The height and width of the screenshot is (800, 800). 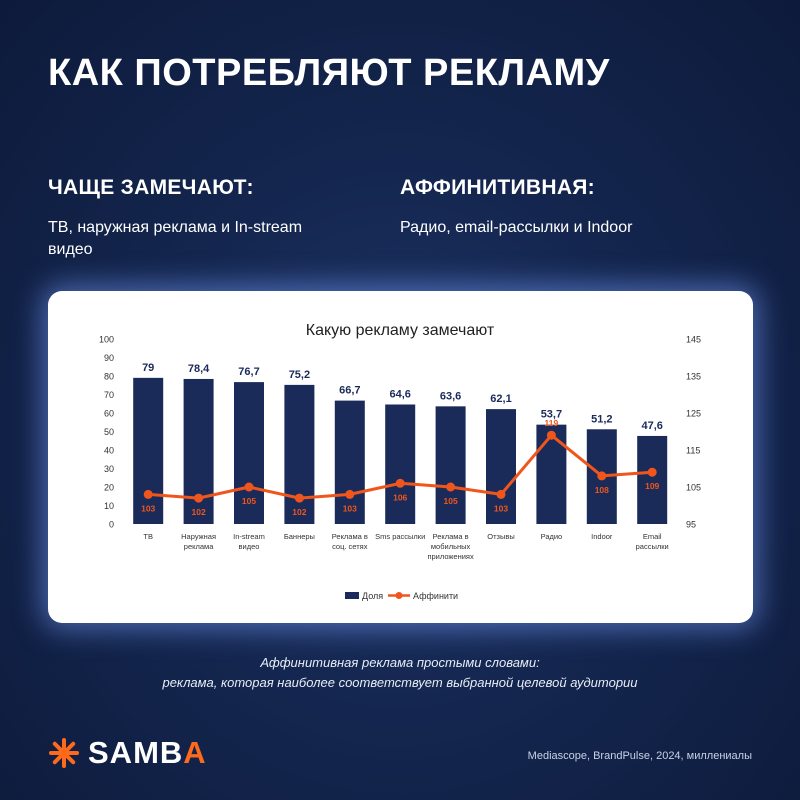 What do you see at coordinates (136, 752) in the screenshot?
I see `logo-main: SAMB` at bounding box center [136, 752].